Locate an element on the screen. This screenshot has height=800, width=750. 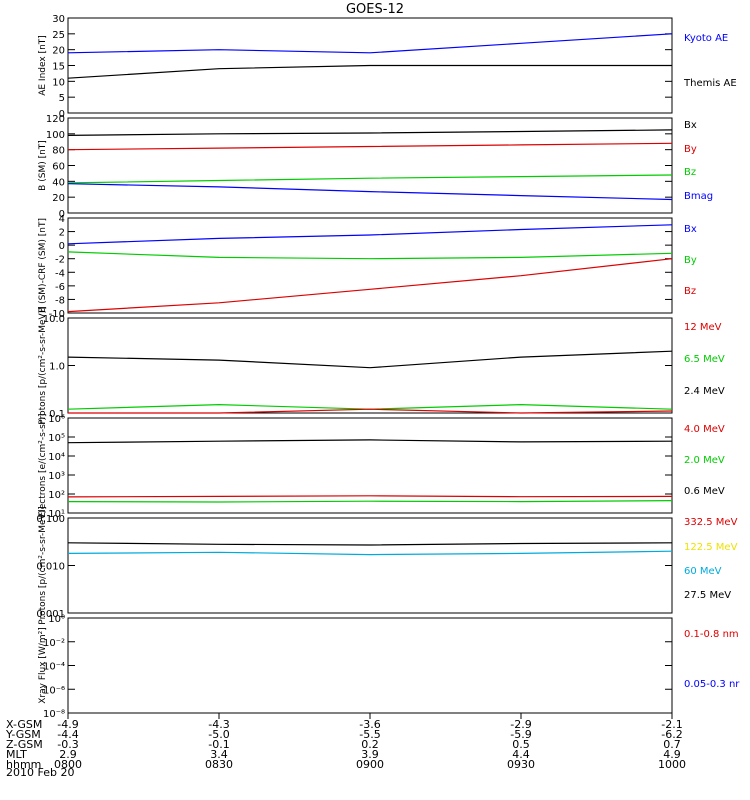
legend-entry: 122.5 MeV is located at coordinates (711, 547).